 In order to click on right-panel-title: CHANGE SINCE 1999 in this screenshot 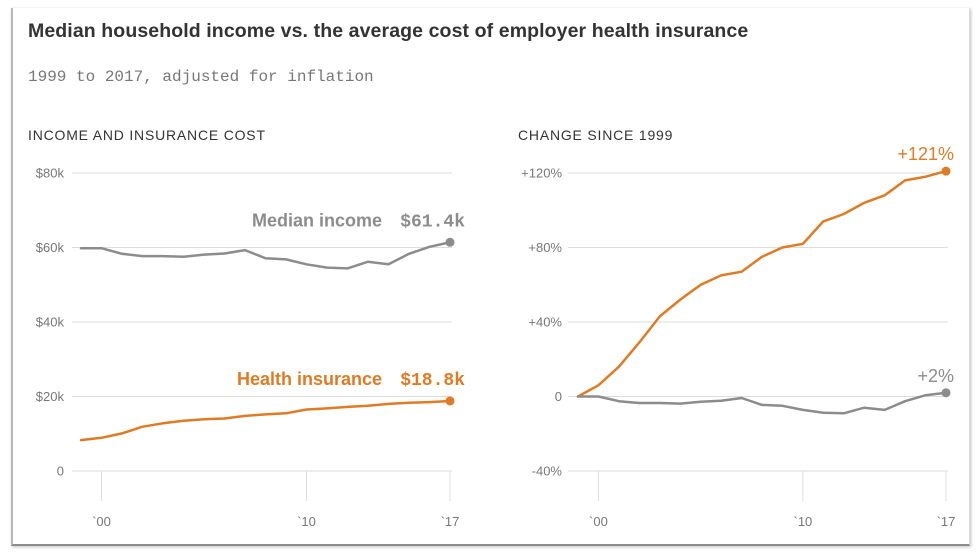, I will do `click(596, 135)`.